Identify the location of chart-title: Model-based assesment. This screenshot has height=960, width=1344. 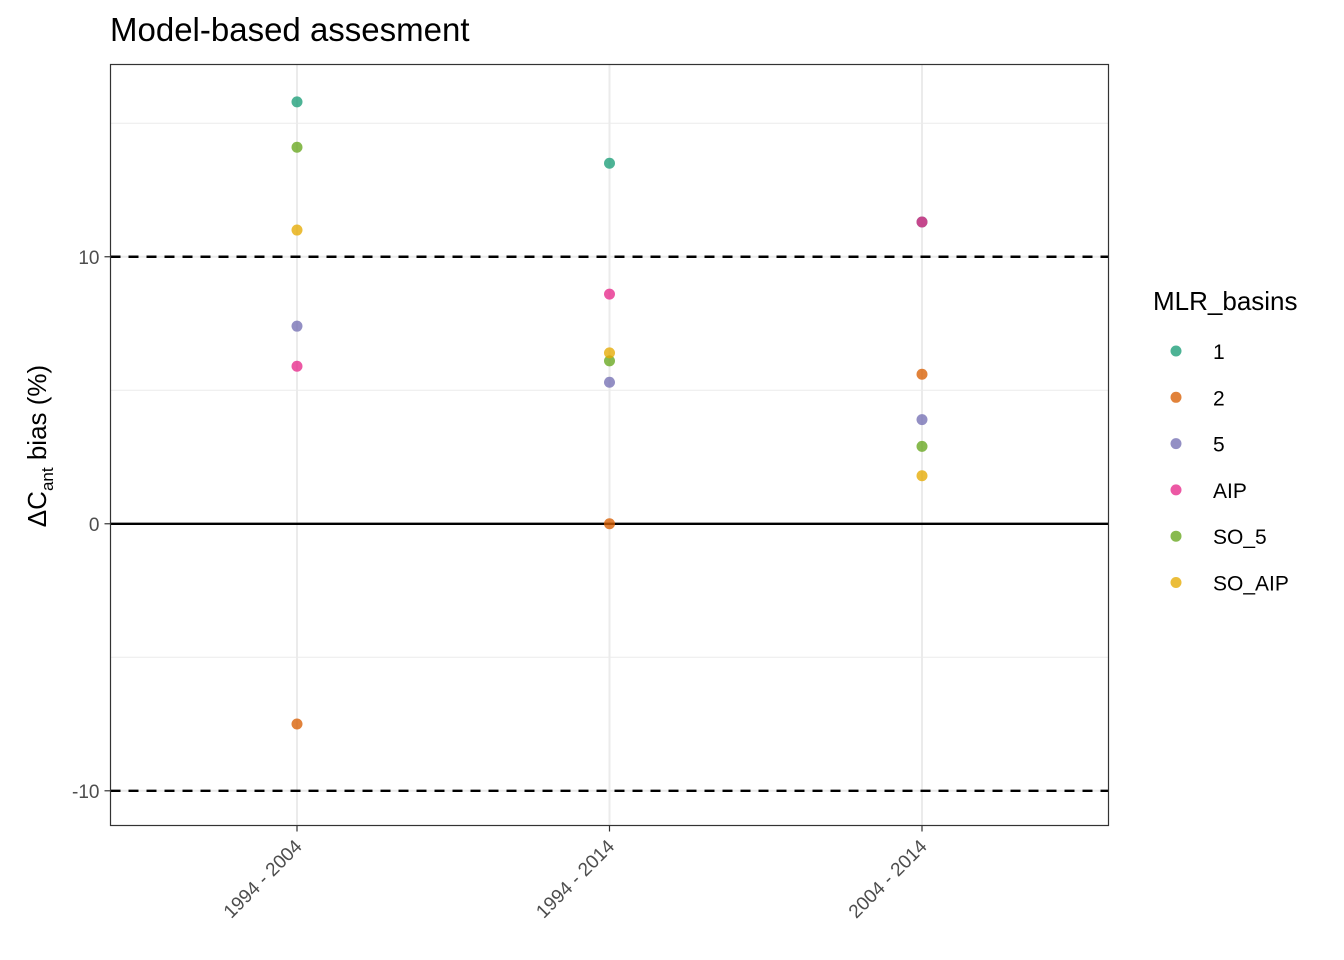
(290, 29).